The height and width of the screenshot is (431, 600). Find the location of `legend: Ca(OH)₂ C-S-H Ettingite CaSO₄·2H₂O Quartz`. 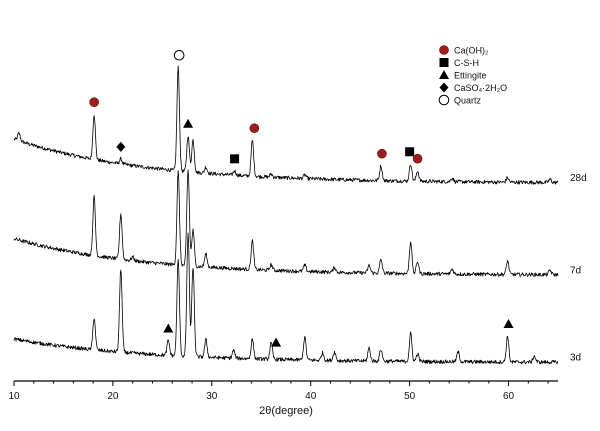

legend: Ca(OH)₂ C-S-H Ettingite CaSO₄·2H₂O Quartz is located at coordinates (472, 75).